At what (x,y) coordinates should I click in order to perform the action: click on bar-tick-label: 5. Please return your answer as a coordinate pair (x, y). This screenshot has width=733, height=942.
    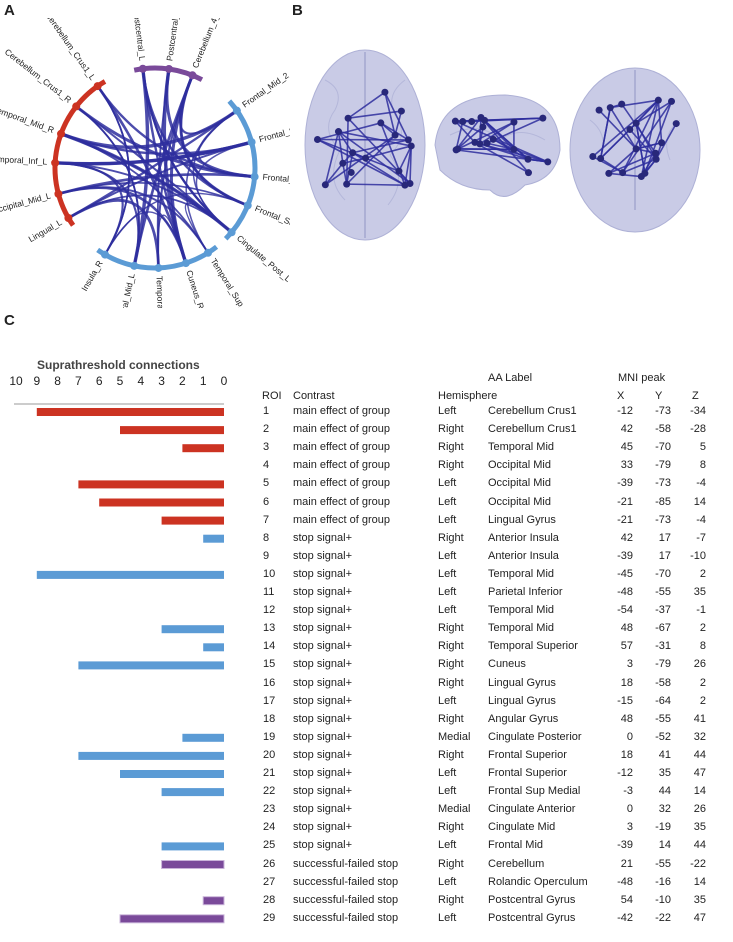
    Looking at the image, I should click on (120, 381).